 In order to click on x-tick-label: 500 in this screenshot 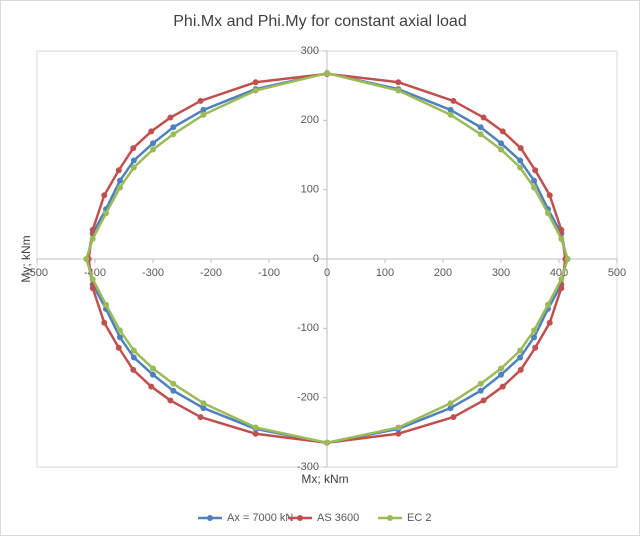, I will do `click(617, 273)`.